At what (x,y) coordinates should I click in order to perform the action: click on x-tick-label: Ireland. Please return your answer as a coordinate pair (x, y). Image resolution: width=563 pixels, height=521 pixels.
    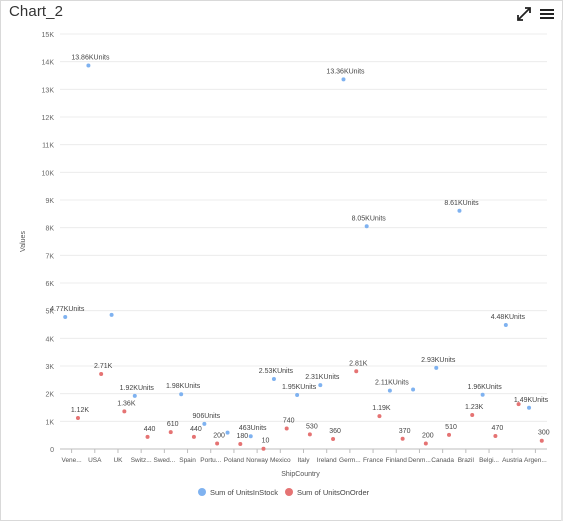
    Looking at the image, I should click on (327, 460).